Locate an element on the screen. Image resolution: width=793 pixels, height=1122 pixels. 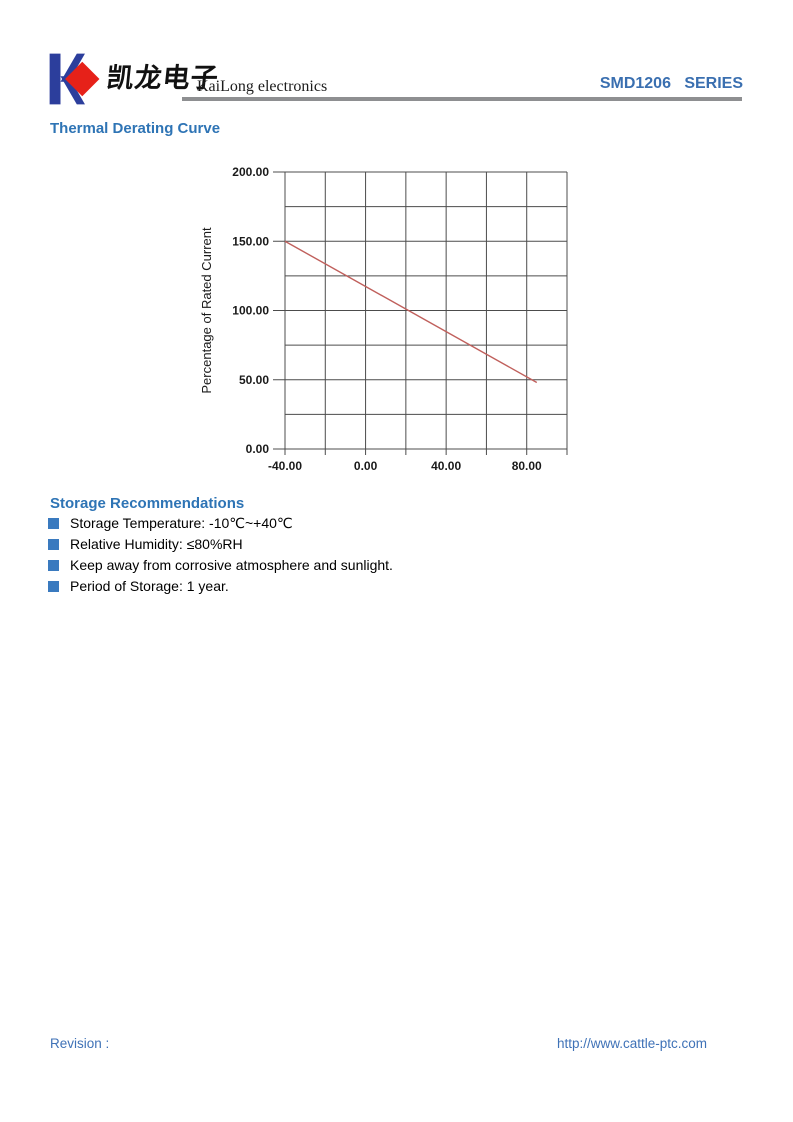
svg-text: Percentage of Rated Current is located at coordinates (206, 310).